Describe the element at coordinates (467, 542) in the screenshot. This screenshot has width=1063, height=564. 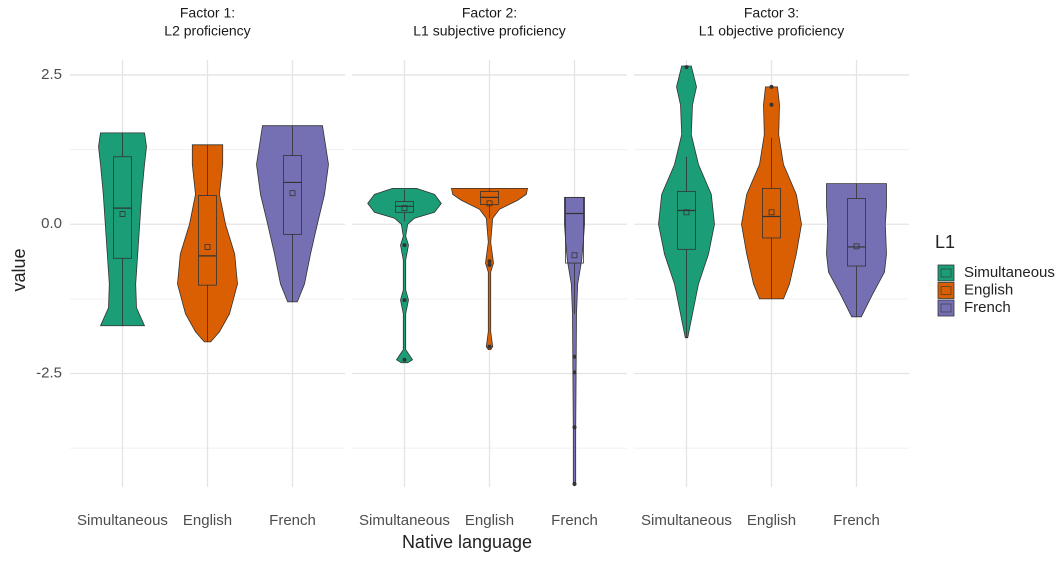
I see `x-axis-label: Native language` at that location.